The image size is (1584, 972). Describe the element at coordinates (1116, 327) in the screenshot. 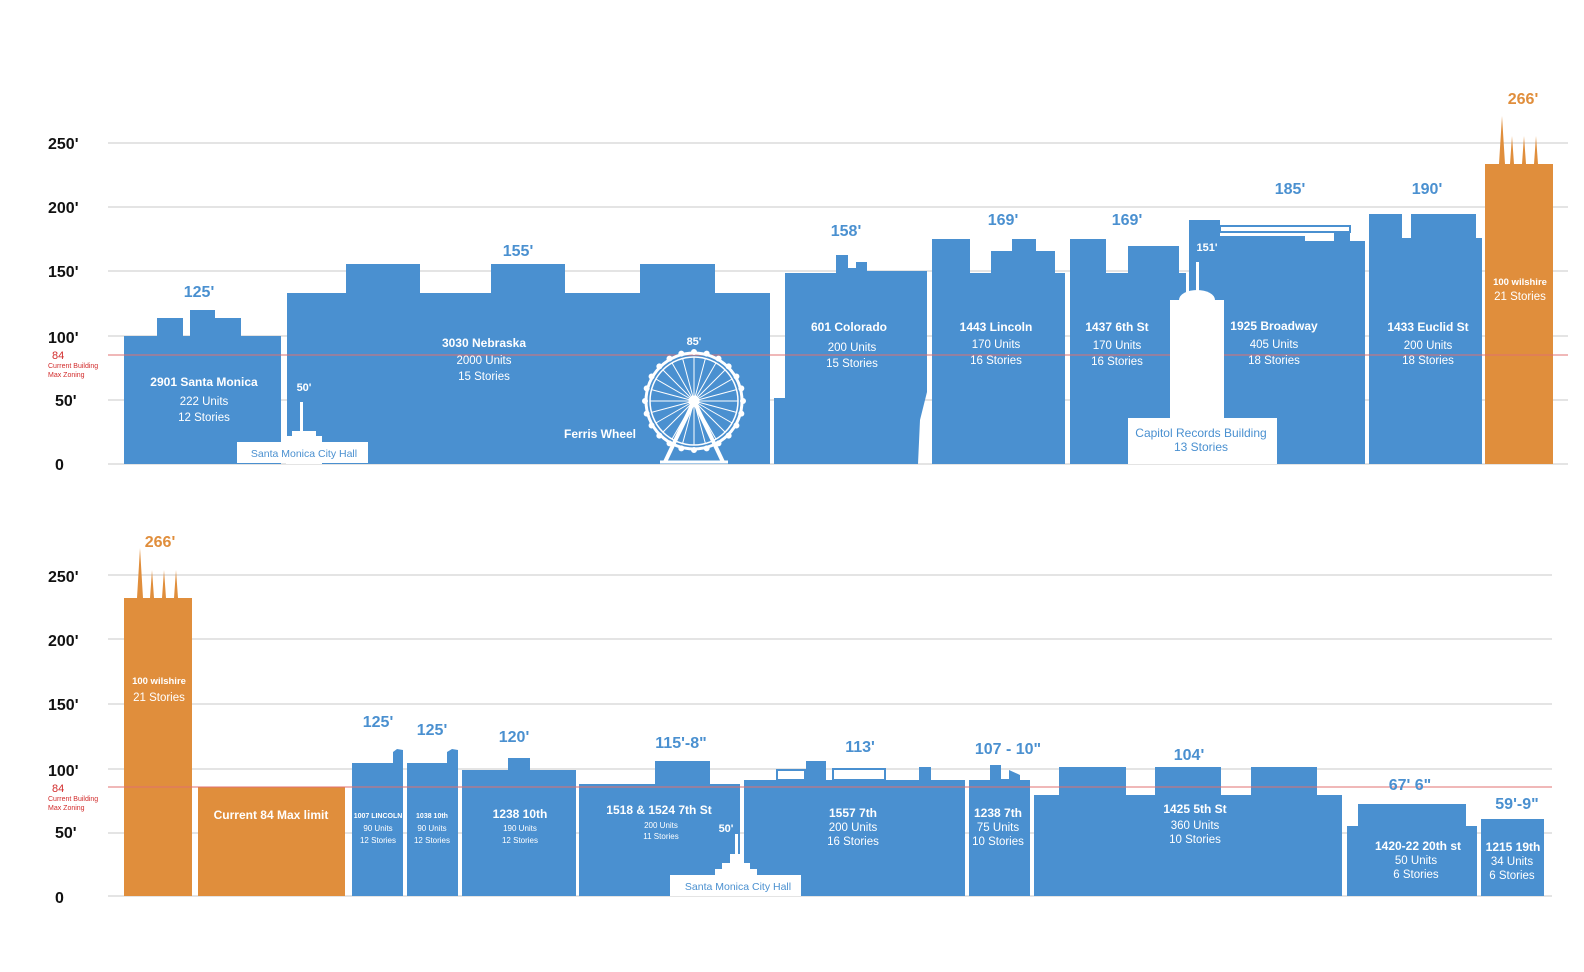

I see `building-name: 1437 6th St` at that location.